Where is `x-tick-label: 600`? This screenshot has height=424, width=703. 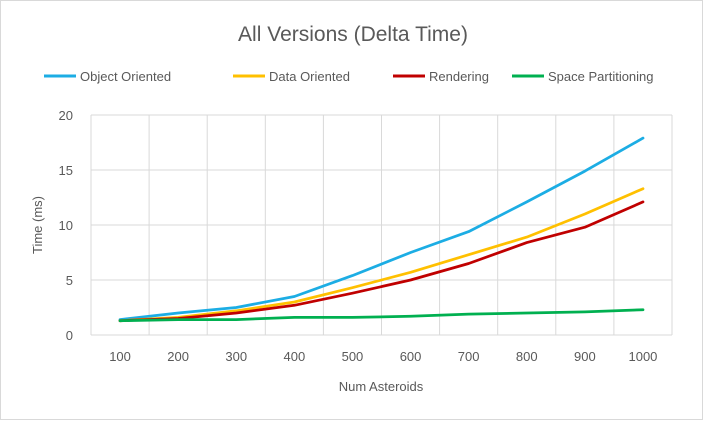 x-tick-label: 600 is located at coordinates (411, 356).